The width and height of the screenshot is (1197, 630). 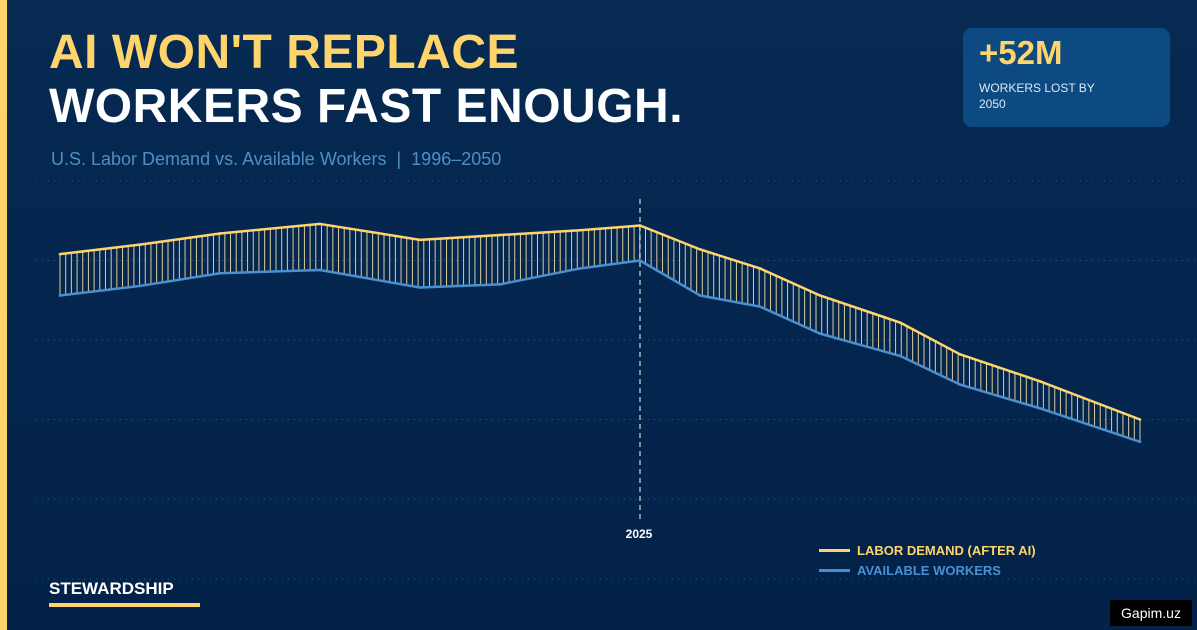 What do you see at coordinates (1021, 52) in the screenshot?
I see `stat-value: +52M` at bounding box center [1021, 52].